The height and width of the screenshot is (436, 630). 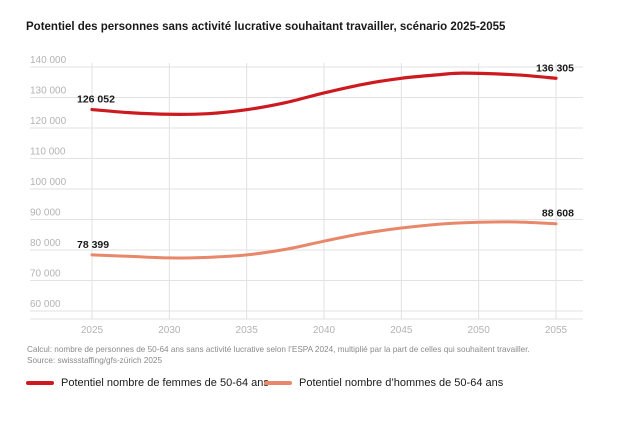 What do you see at coordinates (45, 274) in the screenshot?
I see `y-tick-label-70000: 70 000` at bounding box center [45, 274].